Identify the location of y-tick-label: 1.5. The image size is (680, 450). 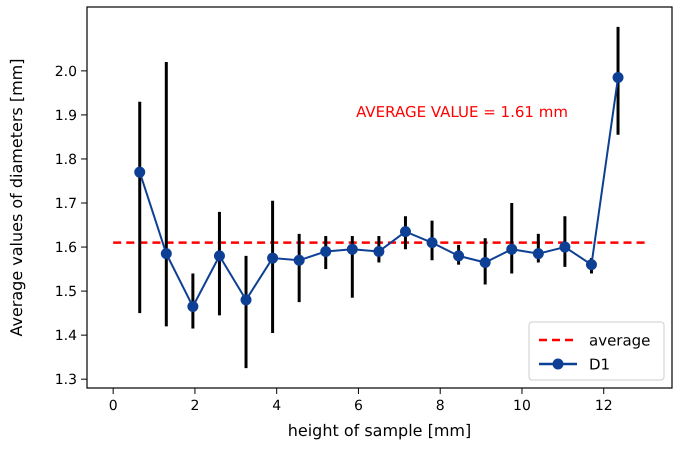
(65, 292).